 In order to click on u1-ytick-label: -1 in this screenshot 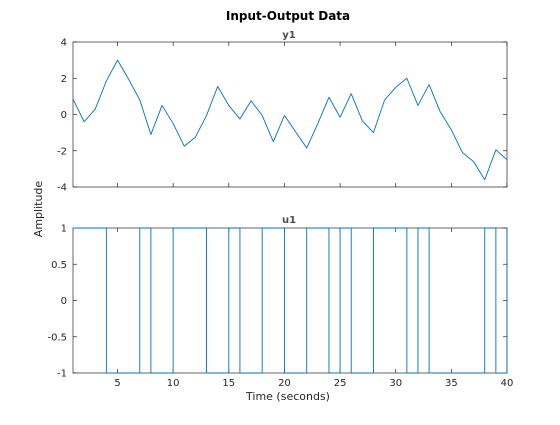, I will do `click(62, 374)`.